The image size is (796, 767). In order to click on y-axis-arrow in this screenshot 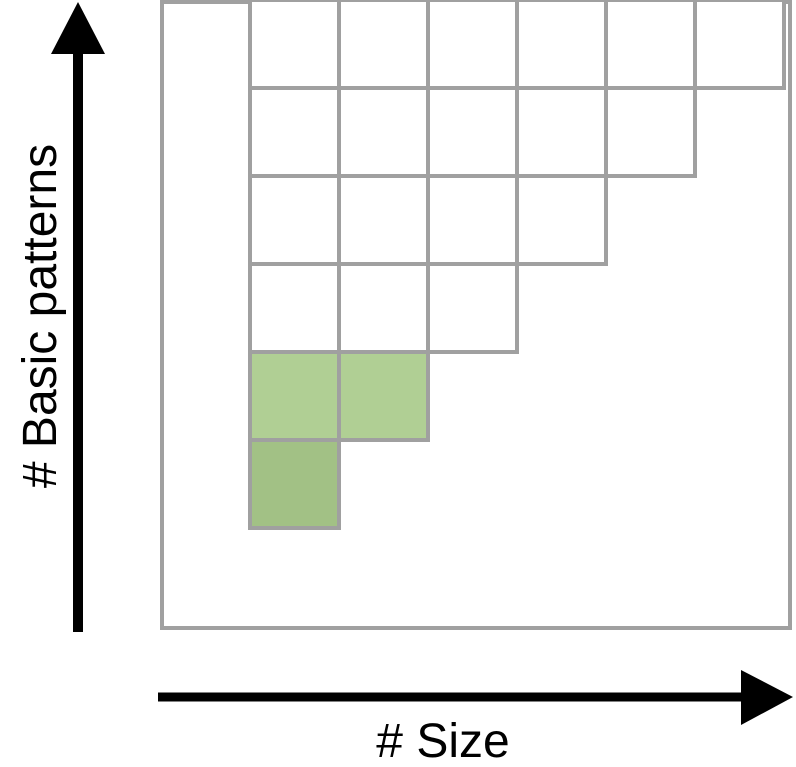, I will do `click(78, 317)`.